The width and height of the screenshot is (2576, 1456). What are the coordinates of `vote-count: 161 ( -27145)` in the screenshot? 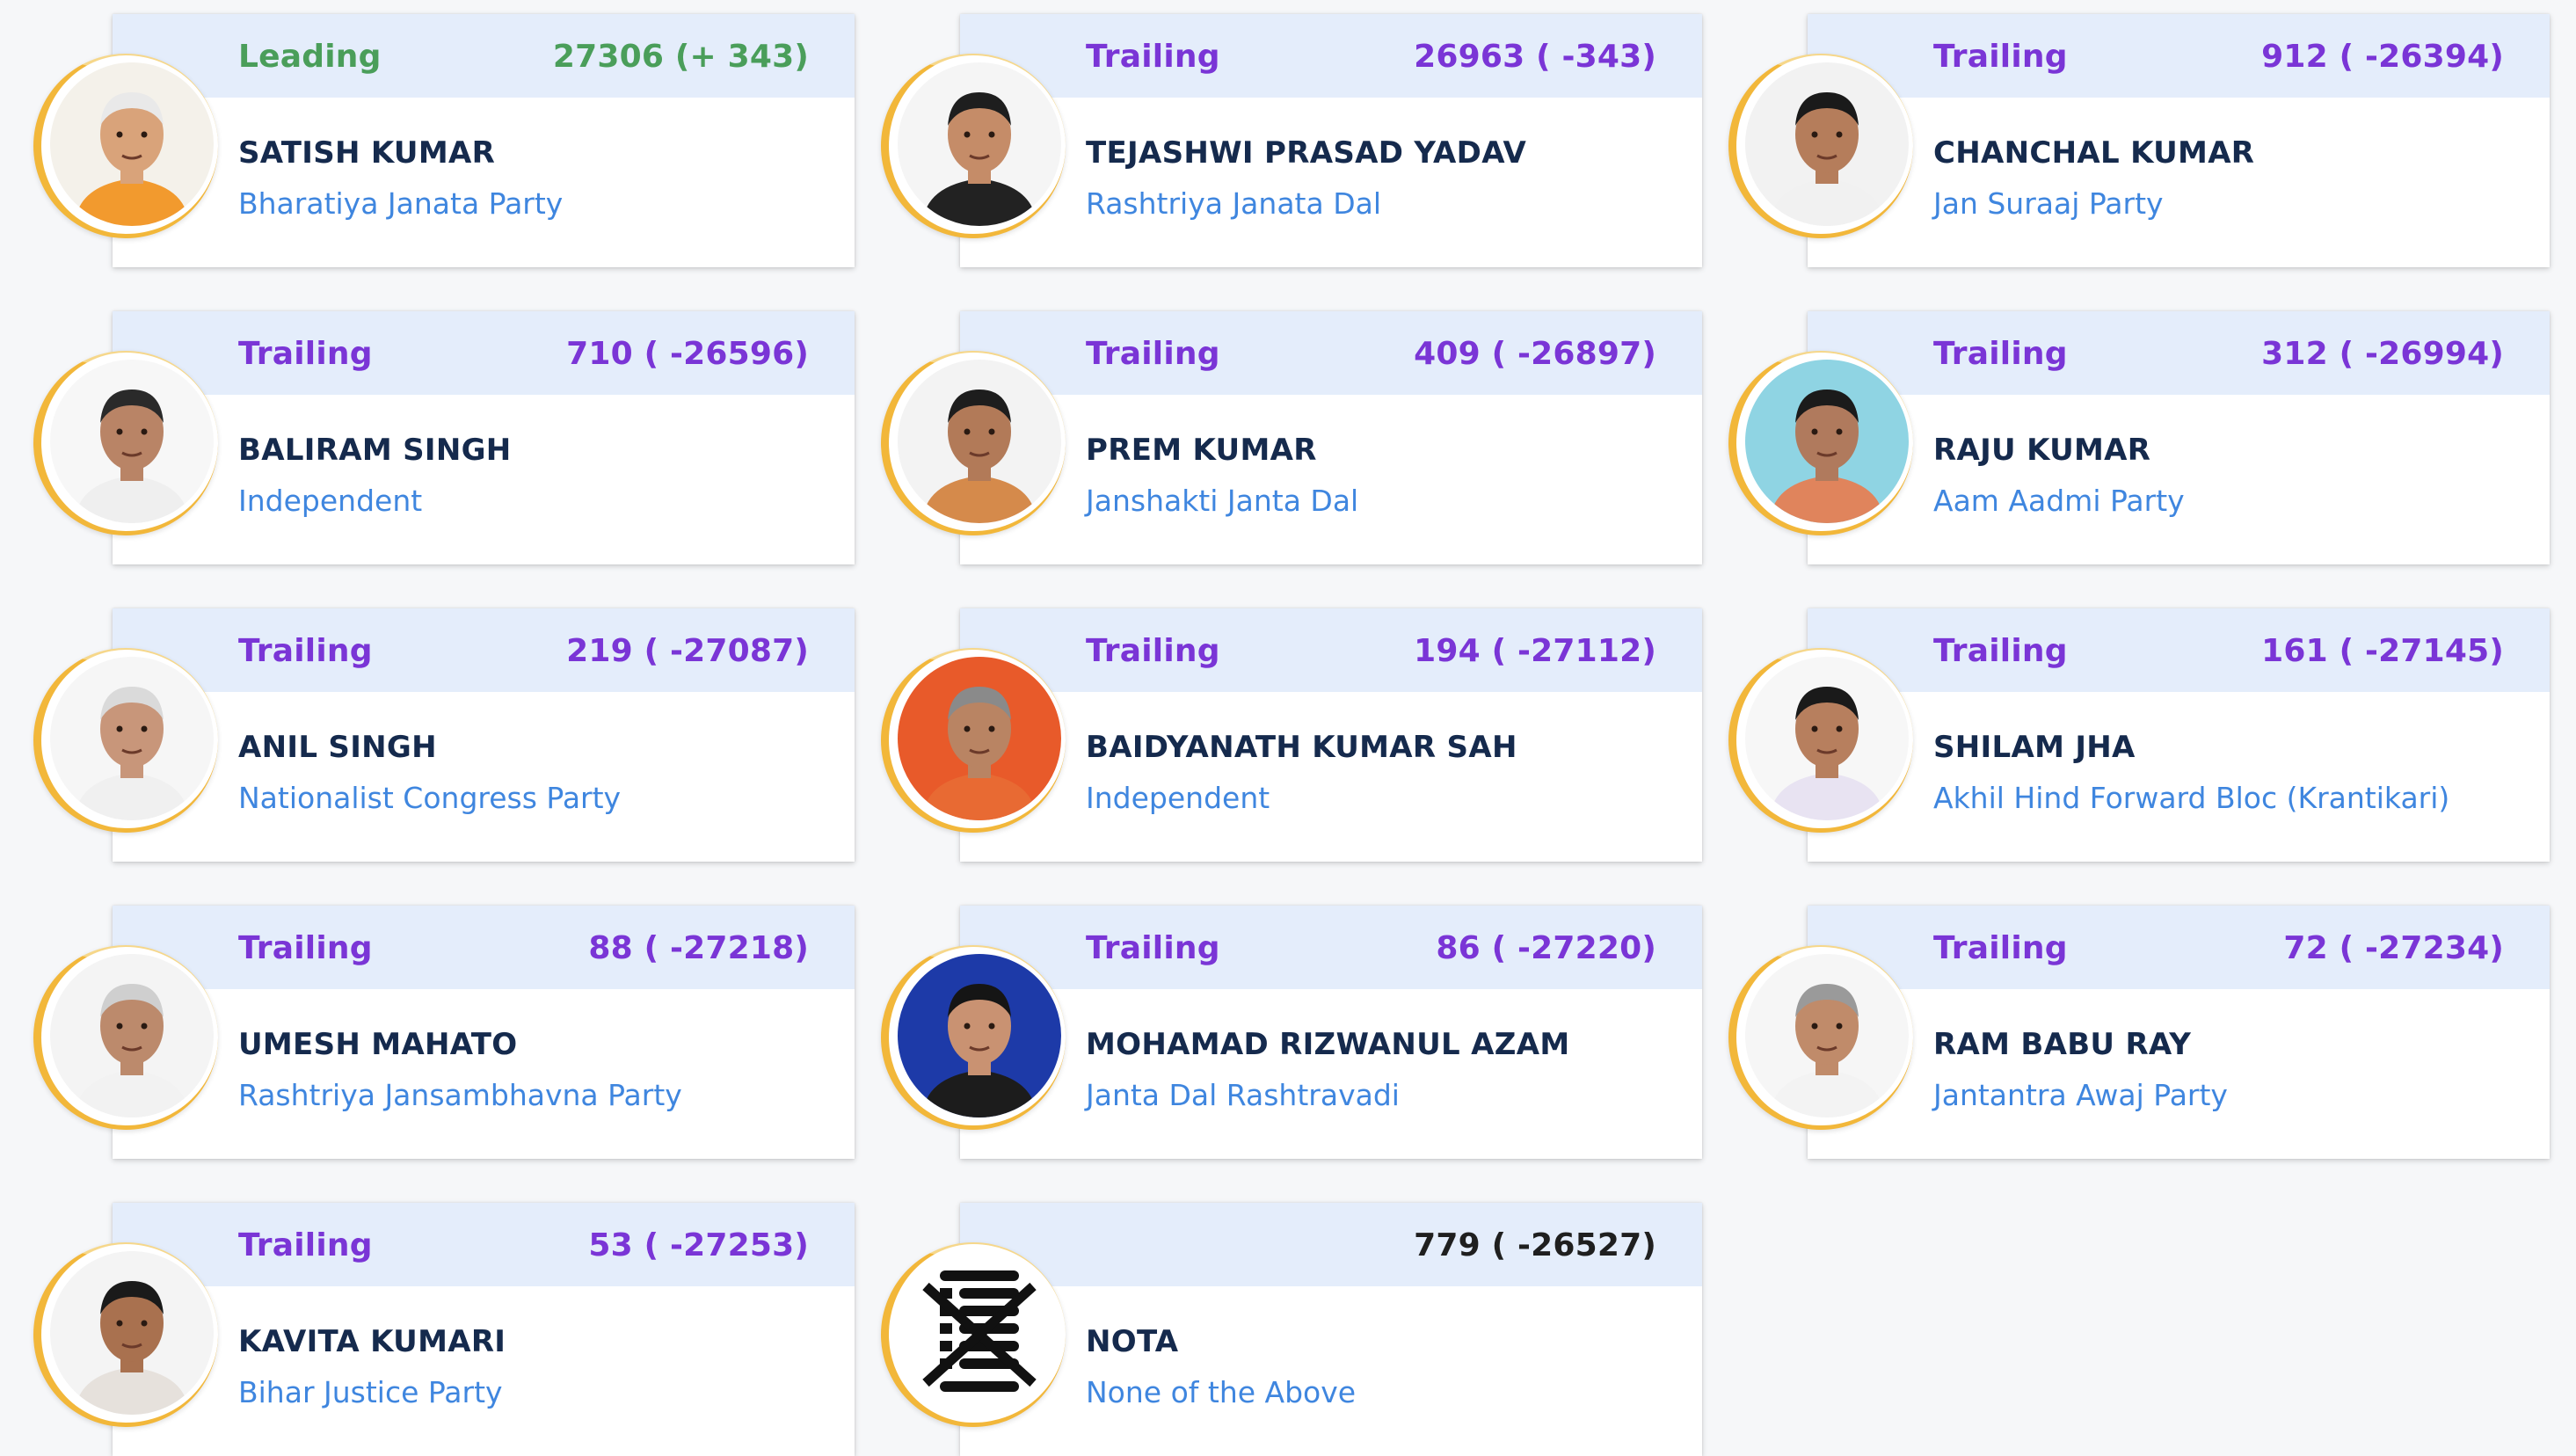 It's located at (2382, 651).